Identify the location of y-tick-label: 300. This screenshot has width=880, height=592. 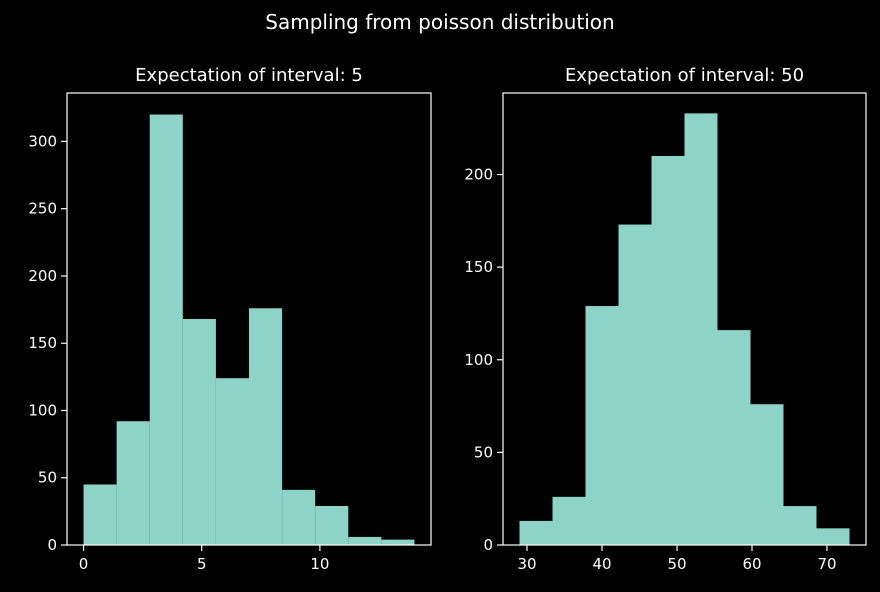
(42, 141).